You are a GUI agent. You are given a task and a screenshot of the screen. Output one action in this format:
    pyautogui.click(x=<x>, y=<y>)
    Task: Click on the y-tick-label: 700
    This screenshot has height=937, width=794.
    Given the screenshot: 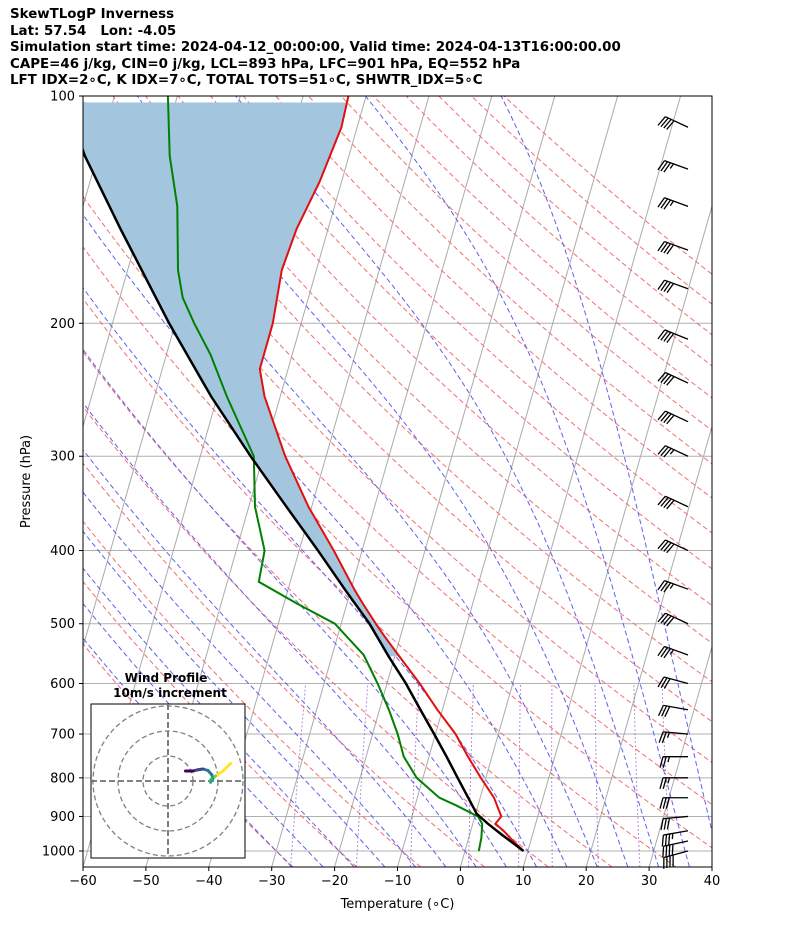 What is the action you would take?
    pyautogui.click(x=62, y=735)
    